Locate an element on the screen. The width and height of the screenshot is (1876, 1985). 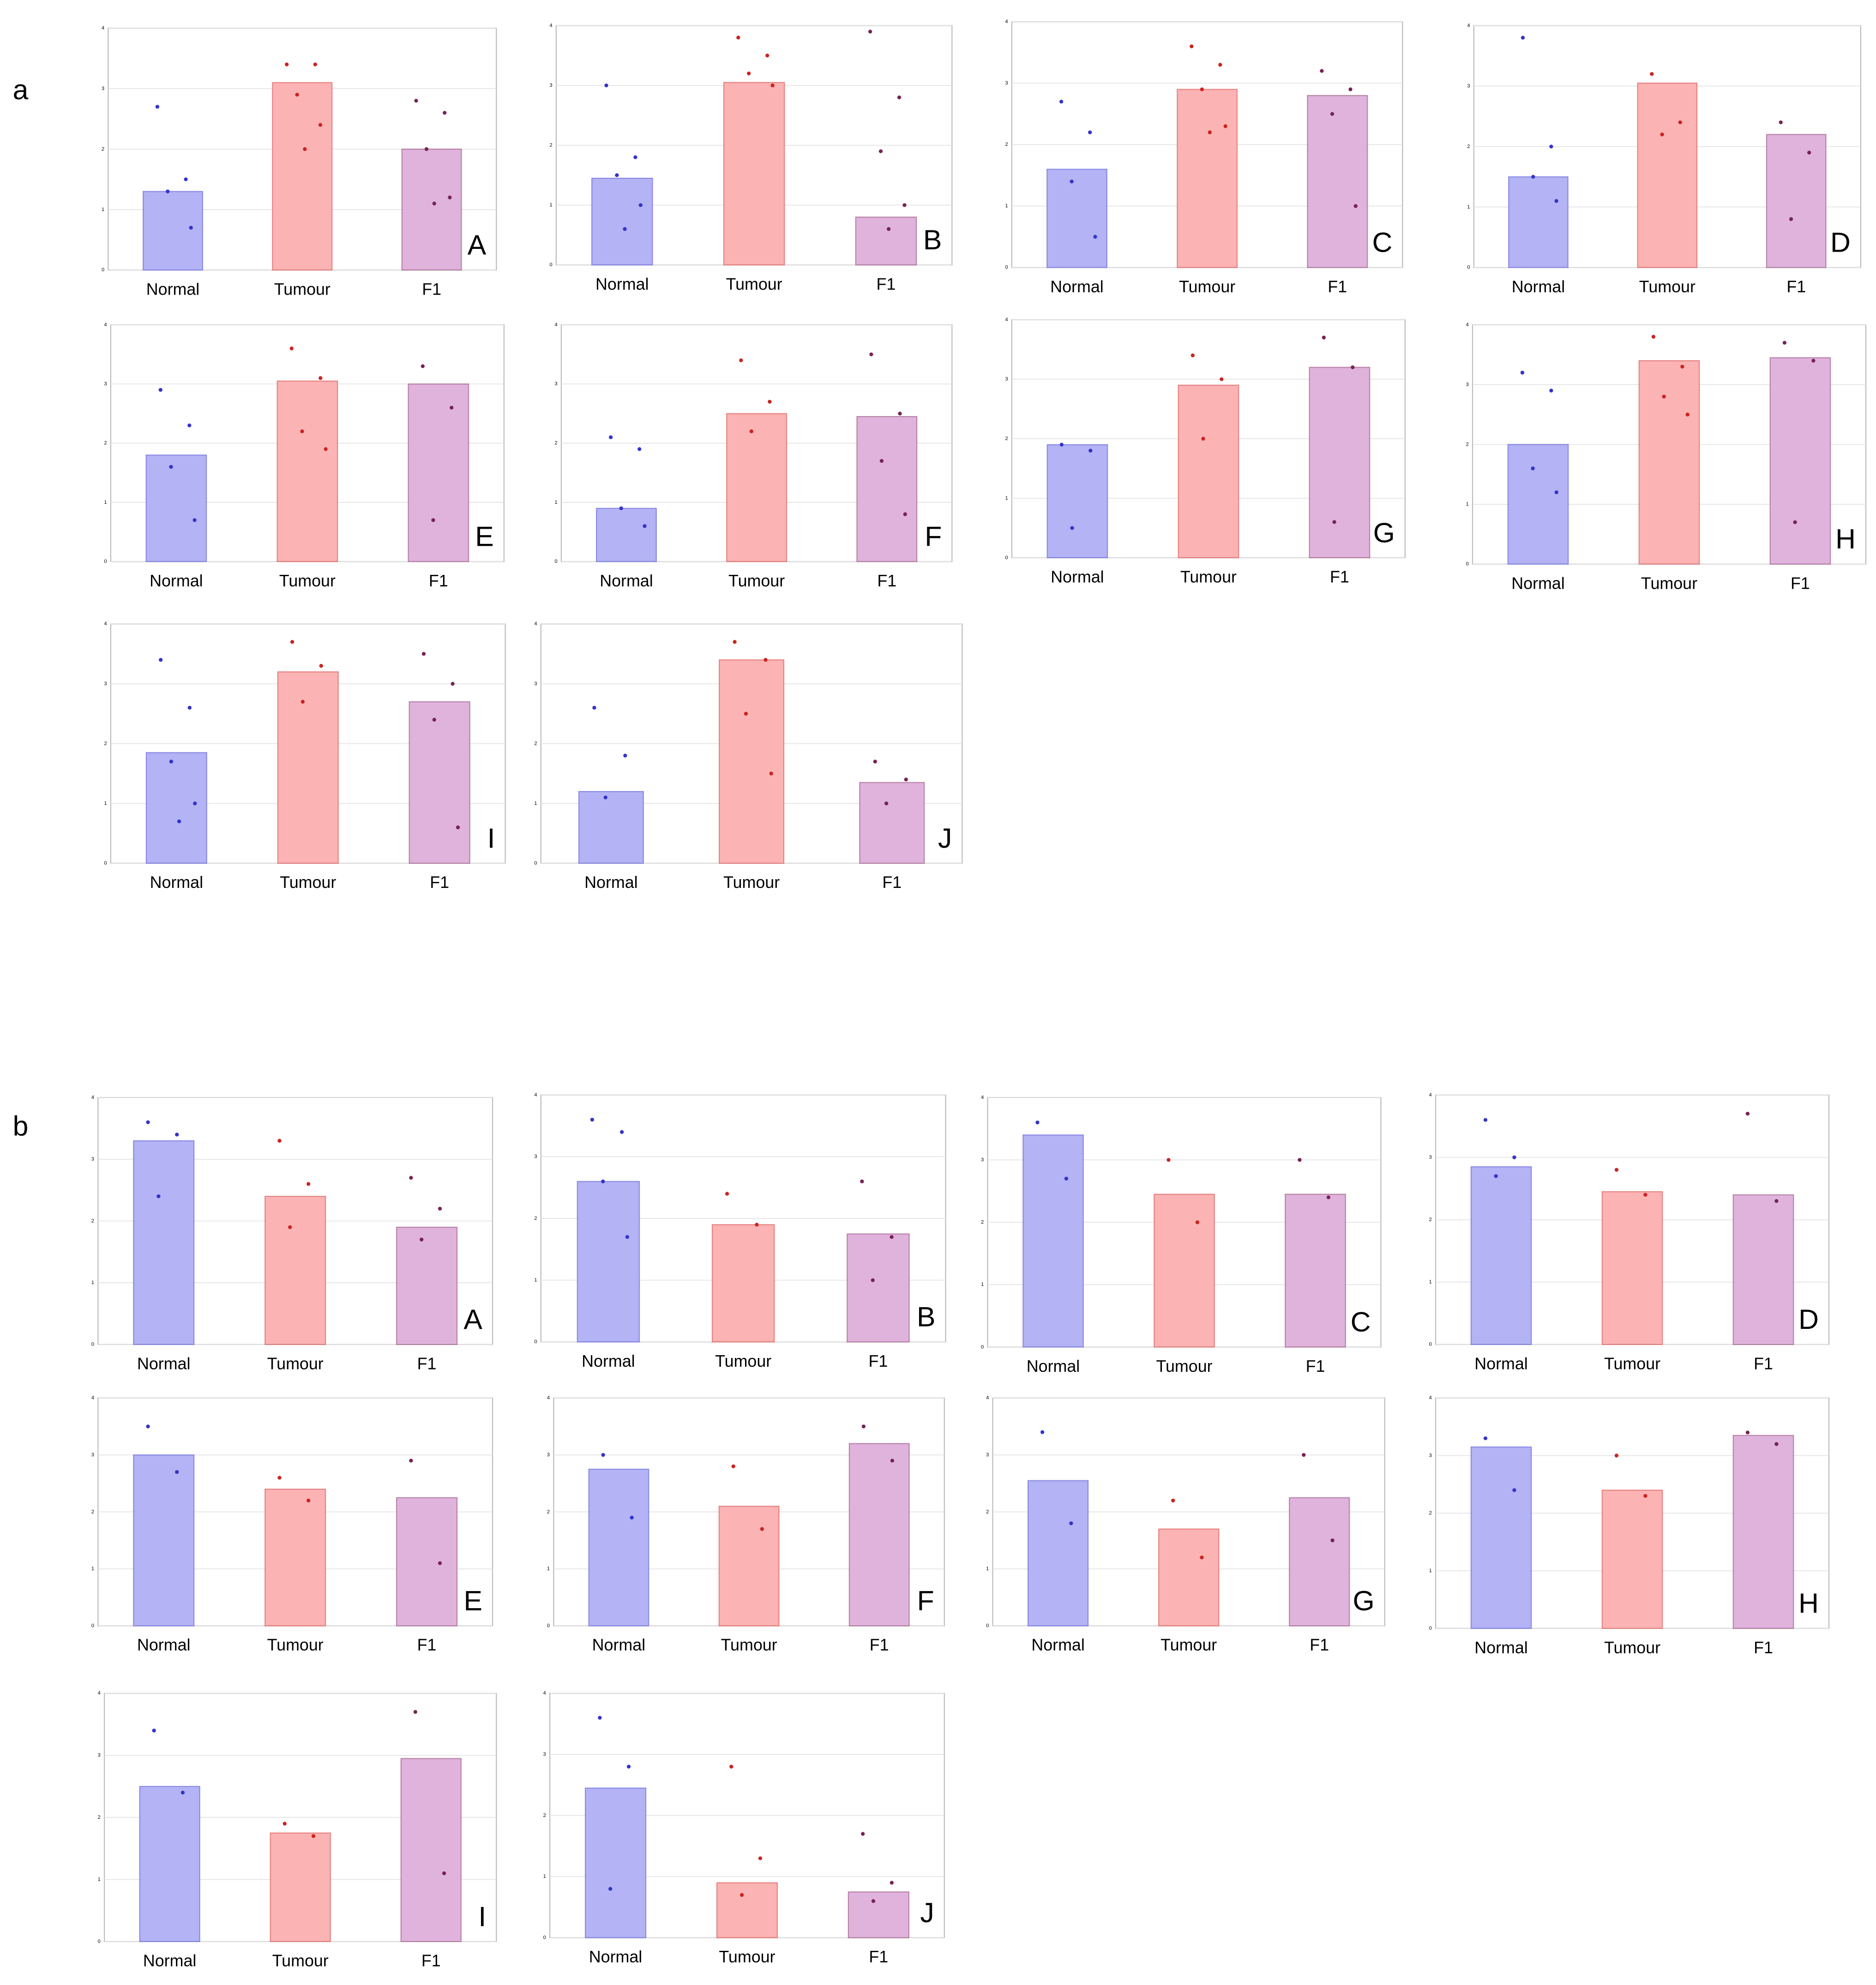
panel-label: C is located at coordinates (1361, 1322).